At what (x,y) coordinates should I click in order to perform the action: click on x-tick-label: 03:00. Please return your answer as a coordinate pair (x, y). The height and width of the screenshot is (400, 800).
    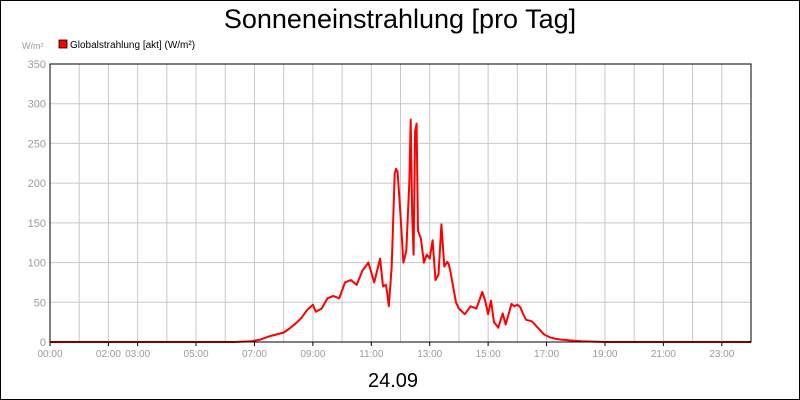
    Looking at the image, I should click on (137, 354).